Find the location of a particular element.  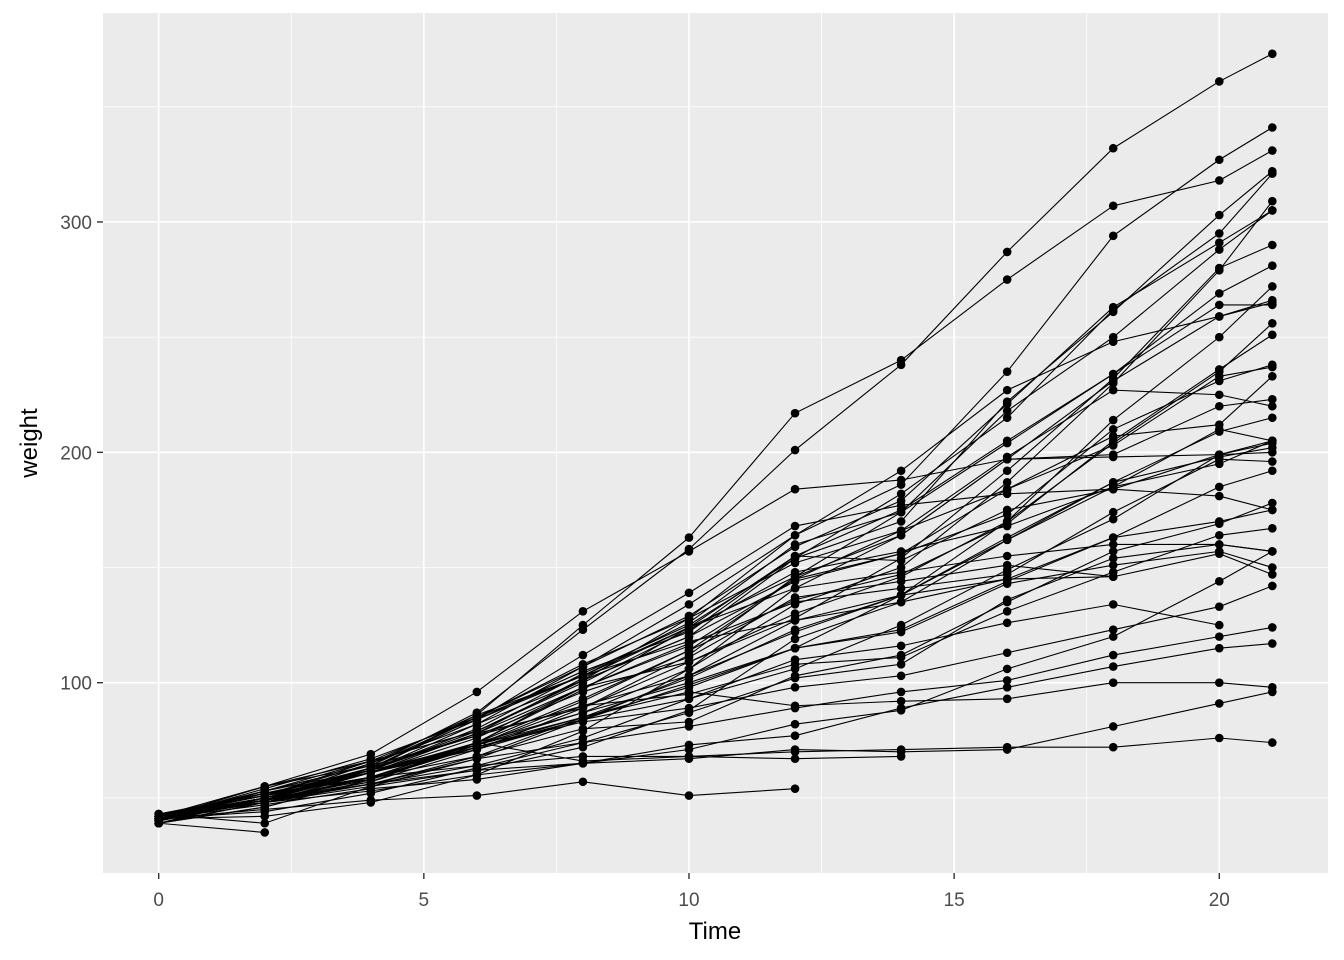

x-axis-title: Time is located at coordinates (715, 931).